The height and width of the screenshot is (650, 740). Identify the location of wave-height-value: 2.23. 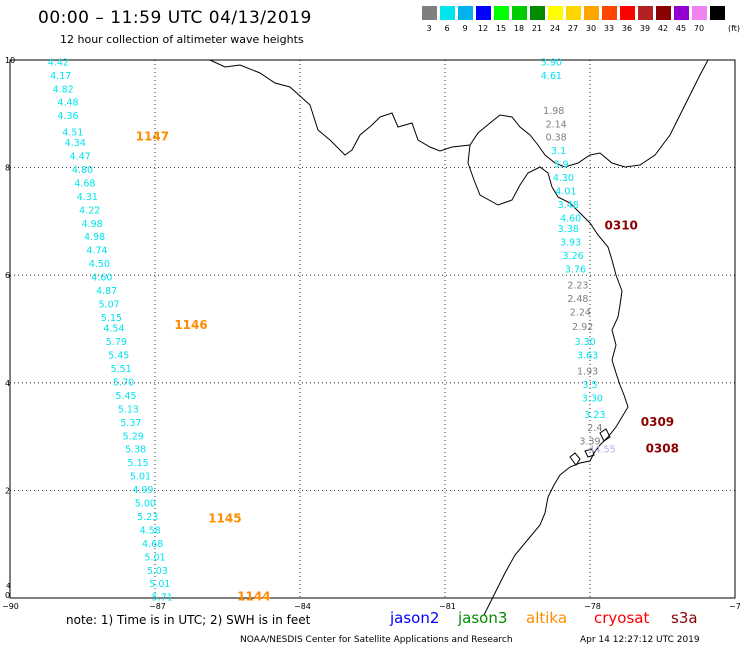
(577, 286).